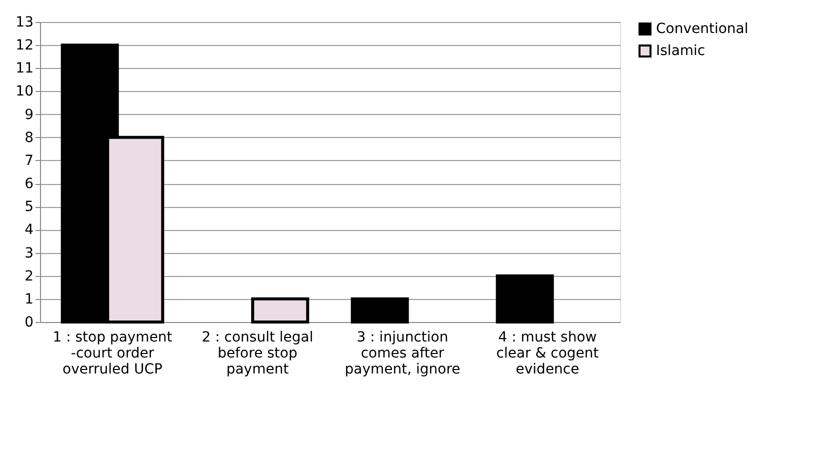  Describe the element at coordinates (25, 46) in the screenshot. I see `y-tick-label: 12` at that location.